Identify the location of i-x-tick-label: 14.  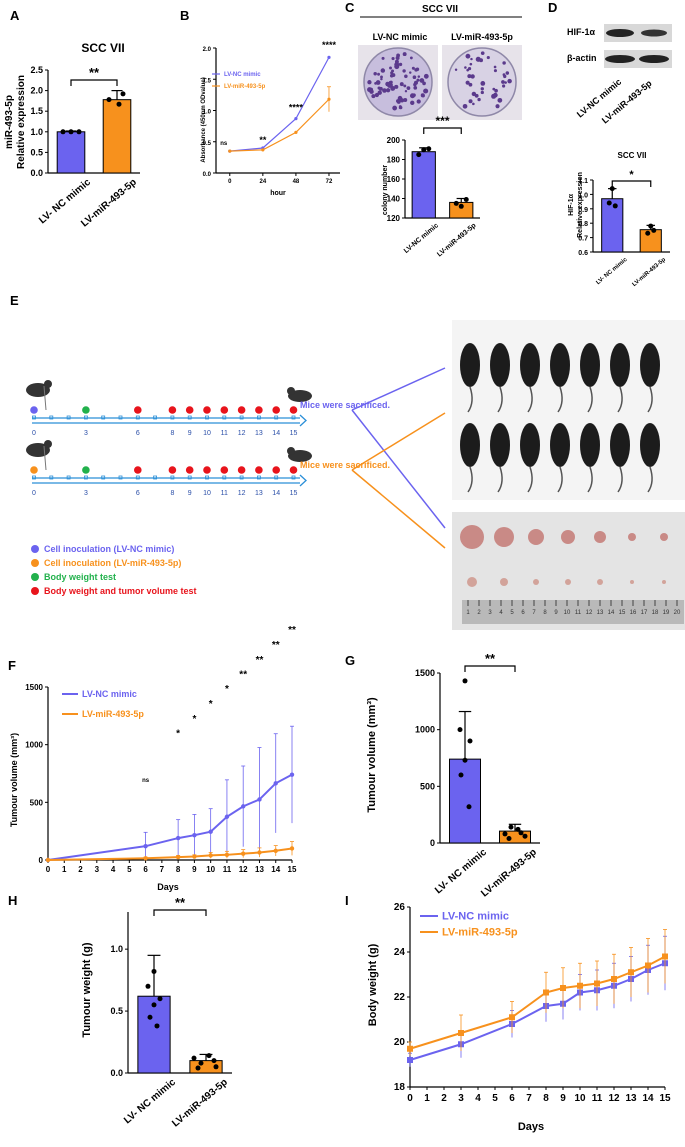
(648, 1098).